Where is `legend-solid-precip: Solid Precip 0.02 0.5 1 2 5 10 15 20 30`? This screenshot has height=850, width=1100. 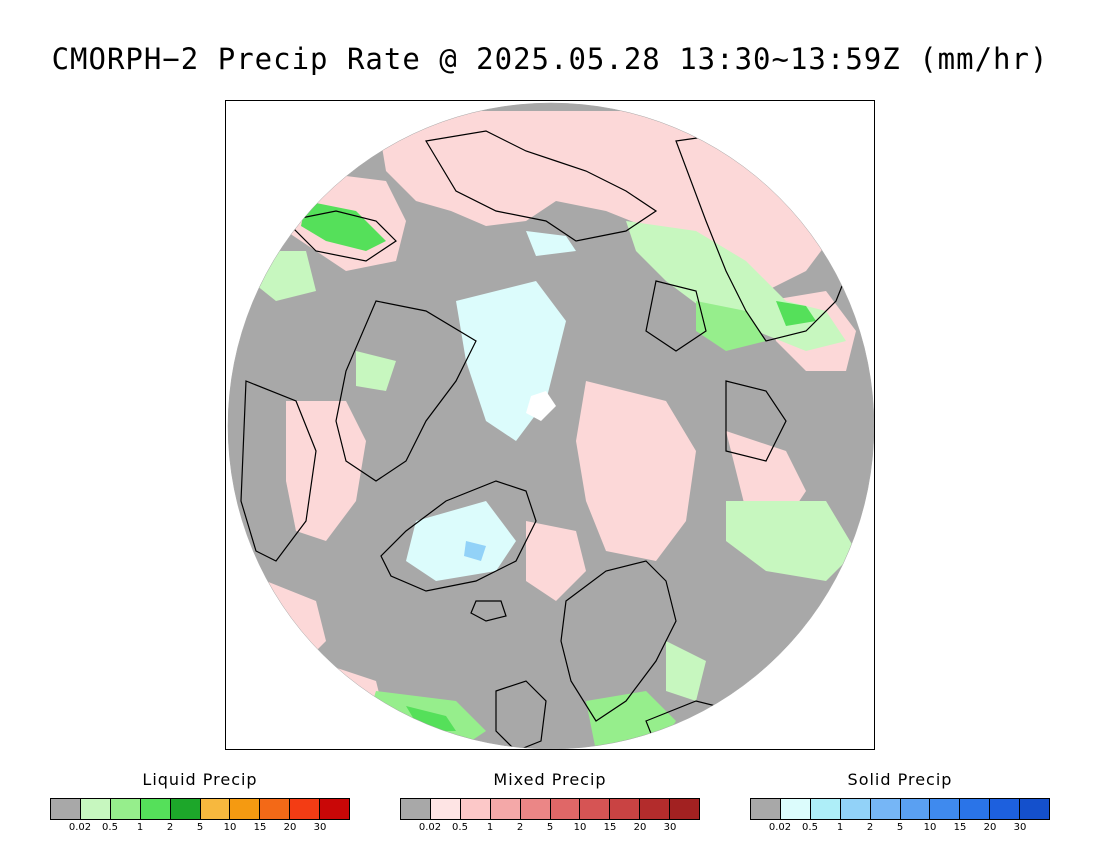 legend-solid-precip: Solid Precip 0.02 0.5 1 2 5 10 15 20 30 is located at coordinates (900, 802).